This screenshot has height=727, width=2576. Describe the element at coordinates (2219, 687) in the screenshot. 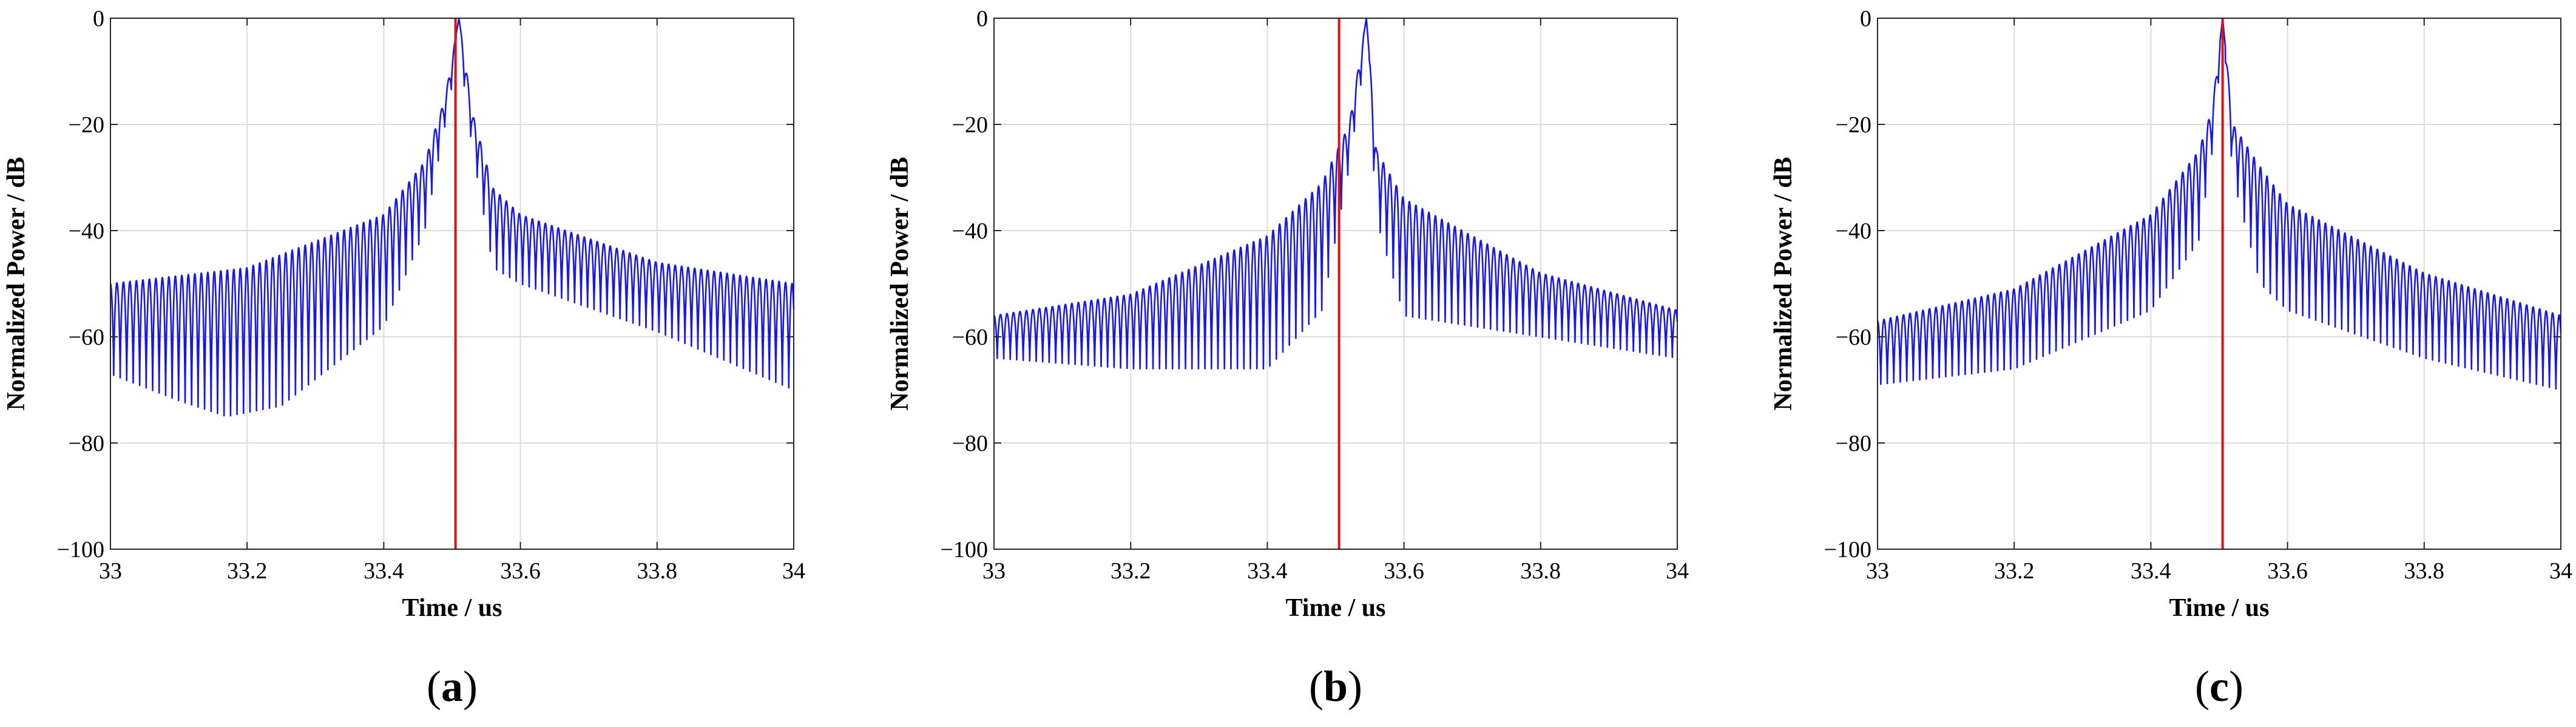

I see `panel-label: (c)` at that location.